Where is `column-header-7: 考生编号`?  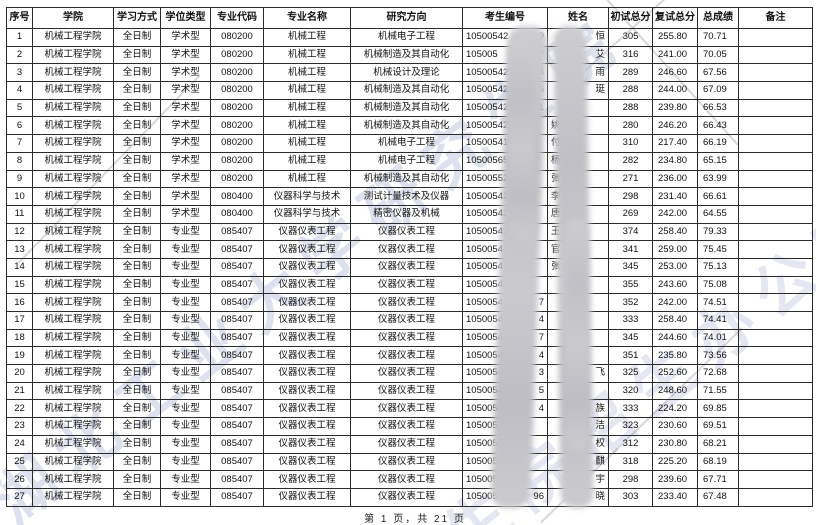 column-header-7: 考生编号 is located at coordinates (505, 18).